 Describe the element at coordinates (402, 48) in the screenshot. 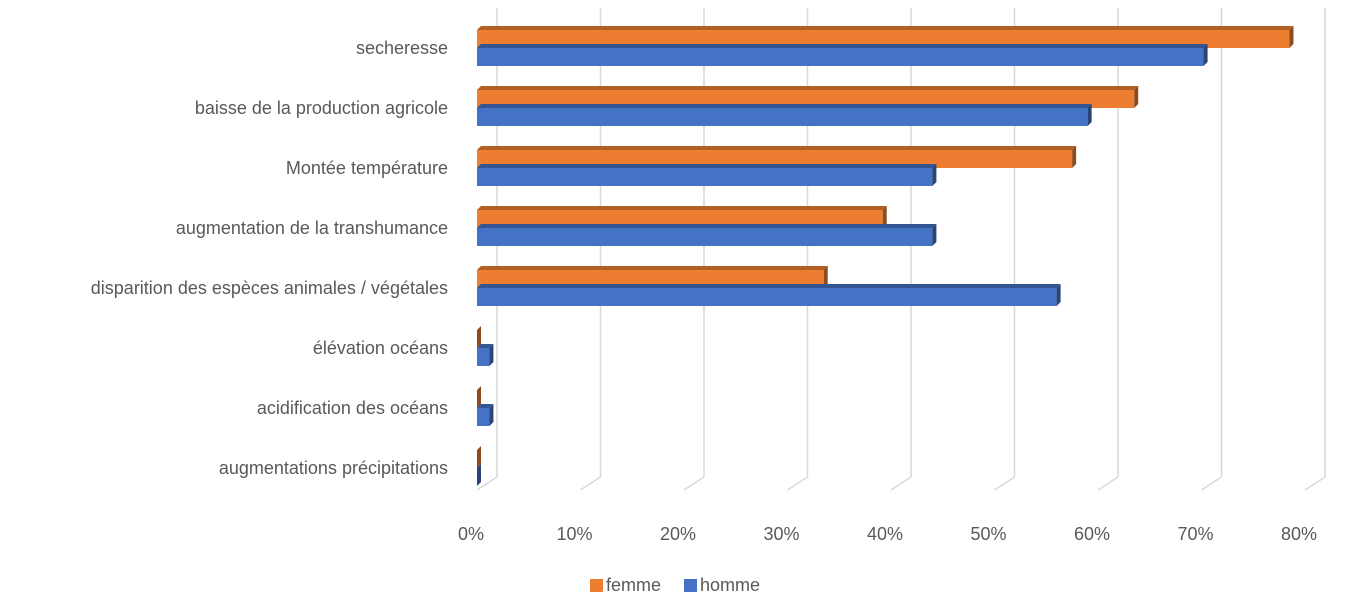

I see `category-label: secheresse` at that location.